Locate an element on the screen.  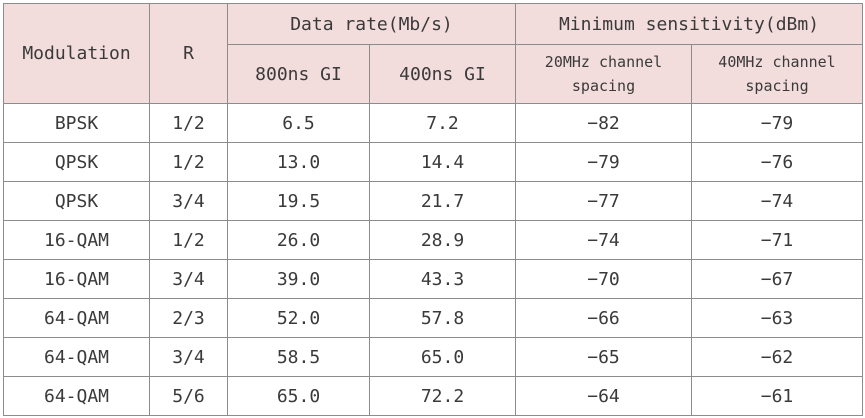
cell-modulation: BPSK is located at coordinates (76, 123).